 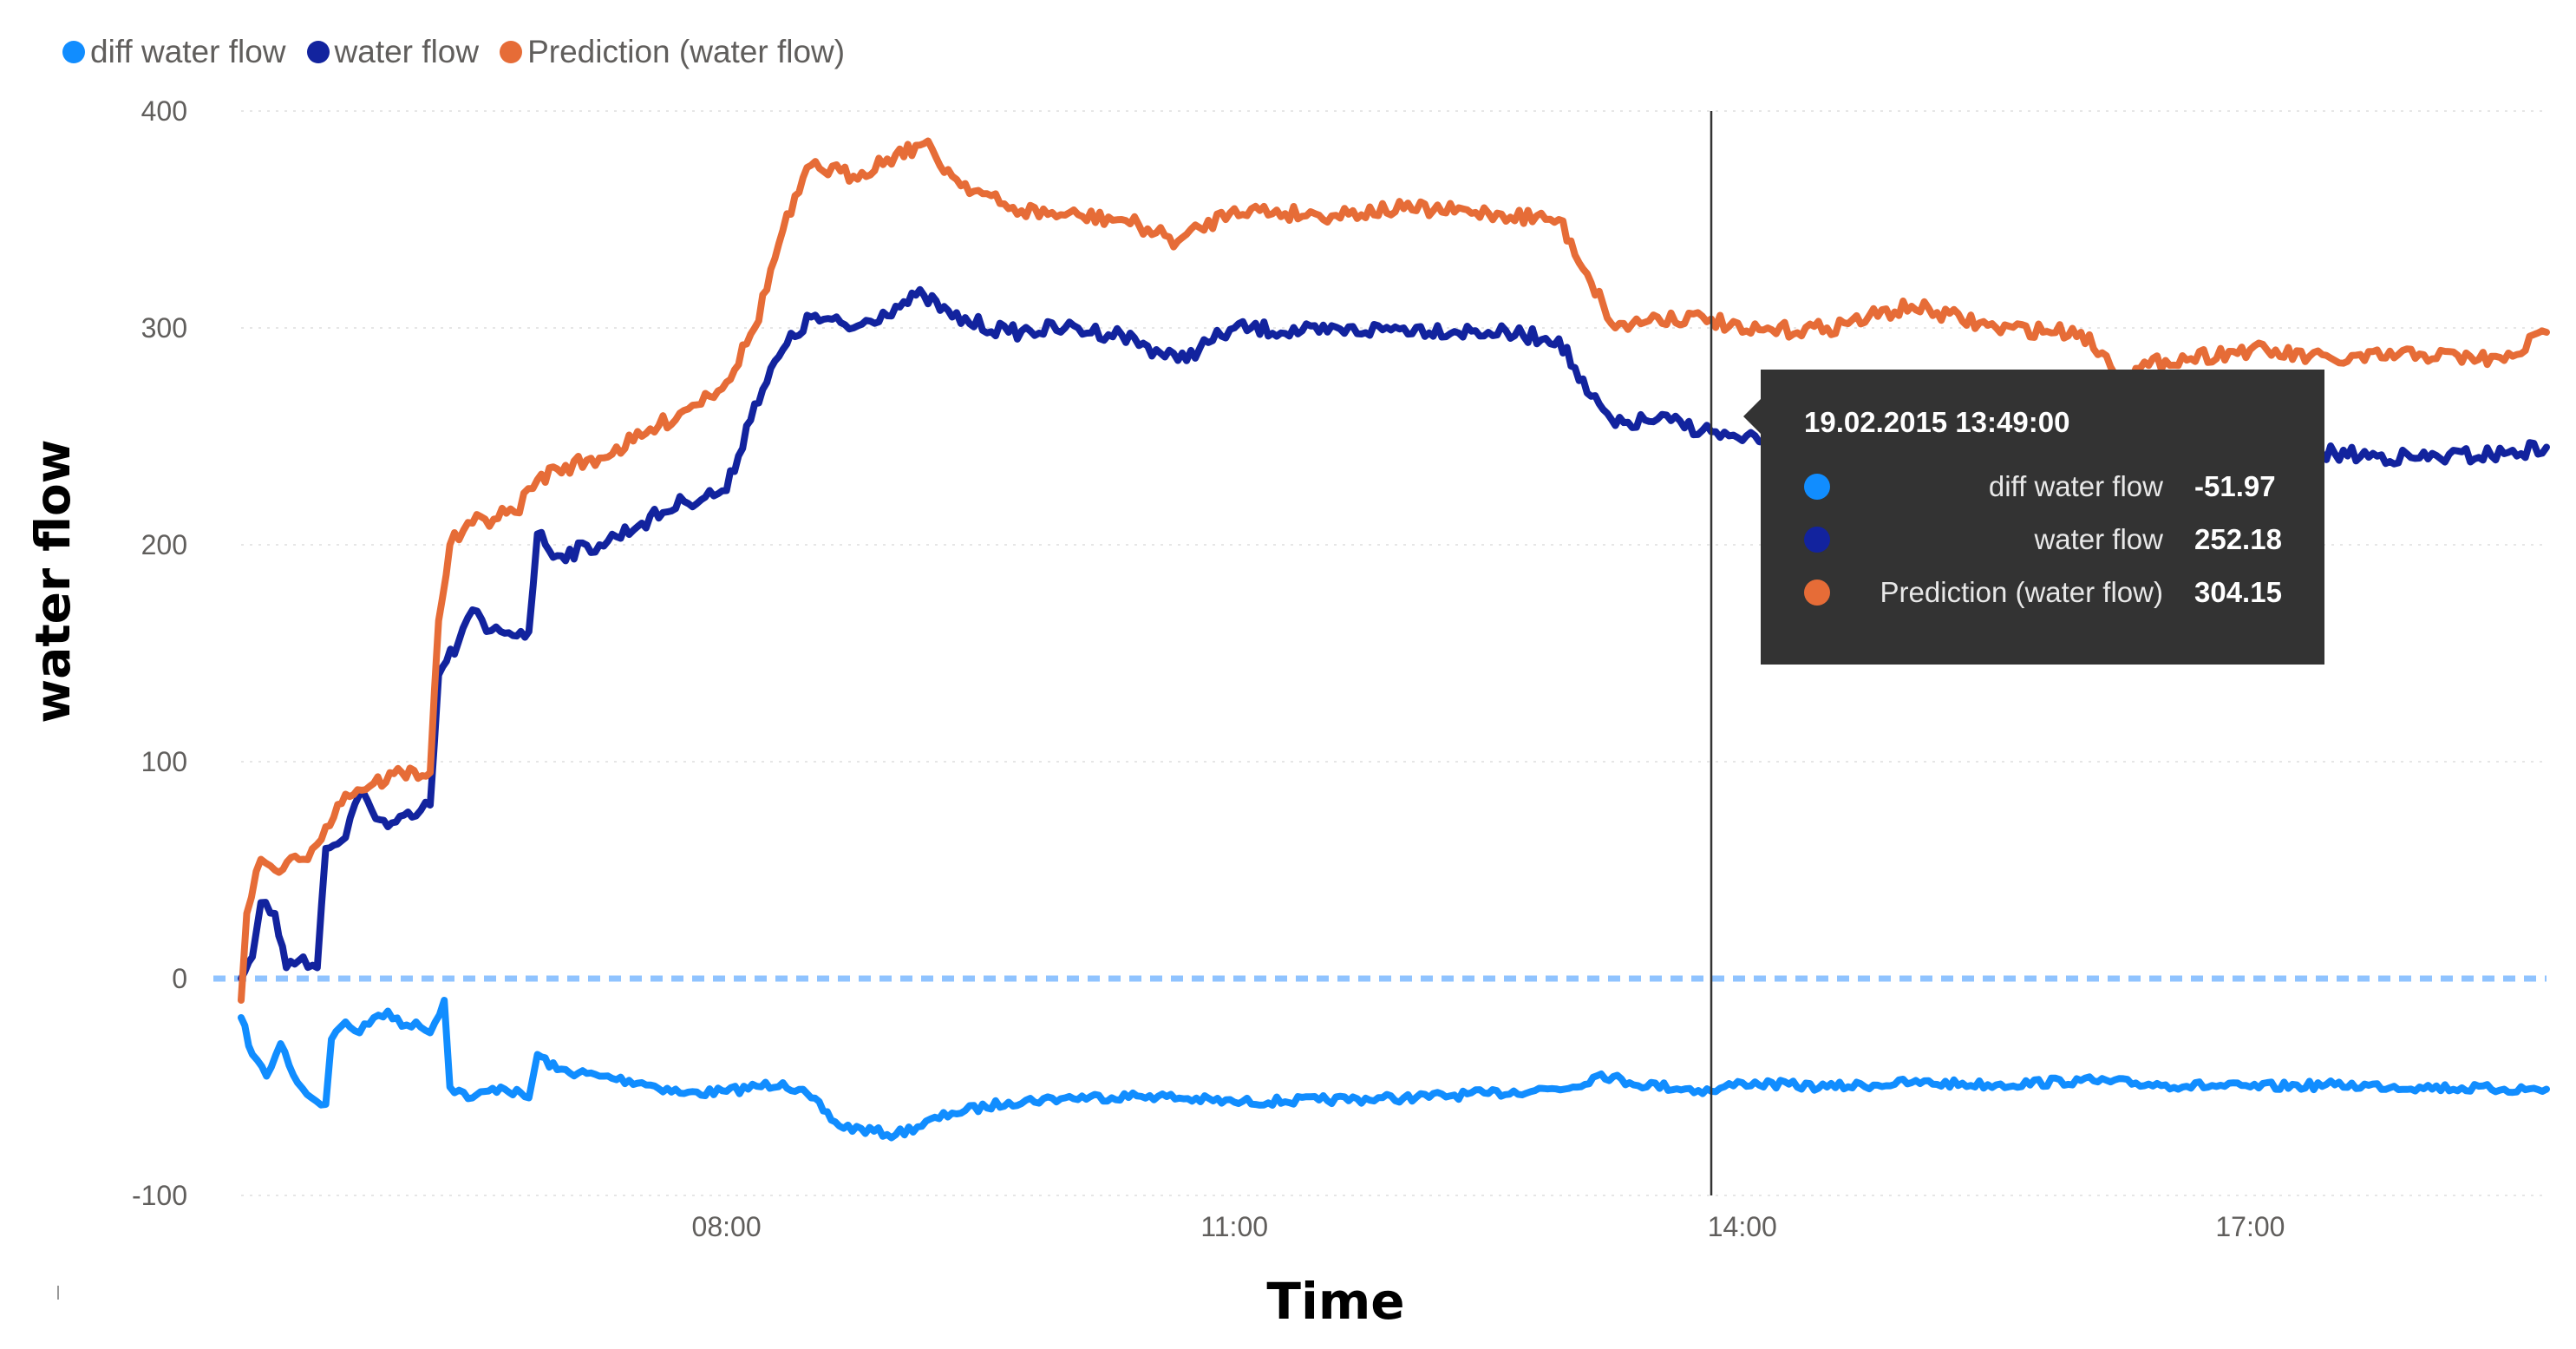 I want to click on tooltip-dot-diff-water-flow, so click(x=1817, y=487).